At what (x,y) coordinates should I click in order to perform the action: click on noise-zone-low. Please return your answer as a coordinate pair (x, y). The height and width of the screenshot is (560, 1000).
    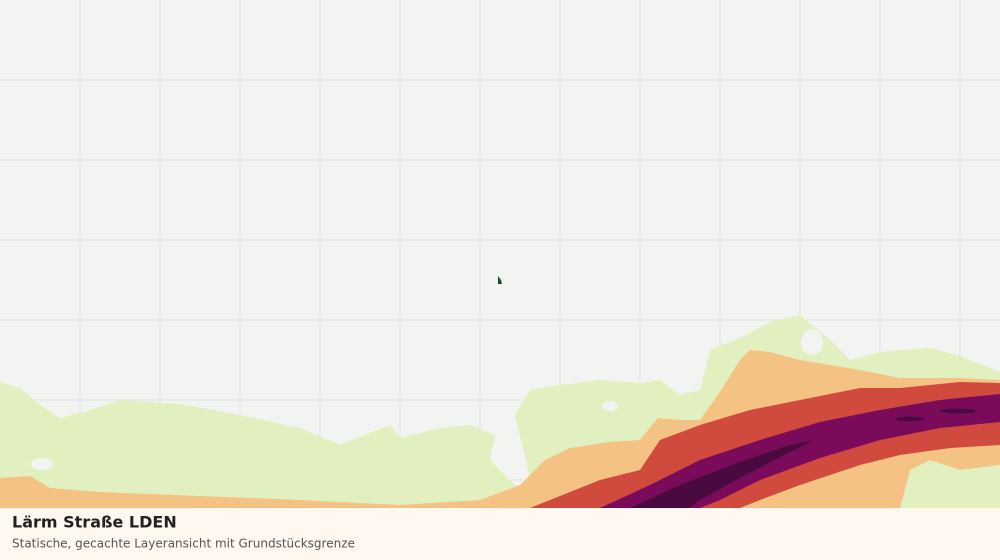
    Looking at the image, I should click on (950, 484).